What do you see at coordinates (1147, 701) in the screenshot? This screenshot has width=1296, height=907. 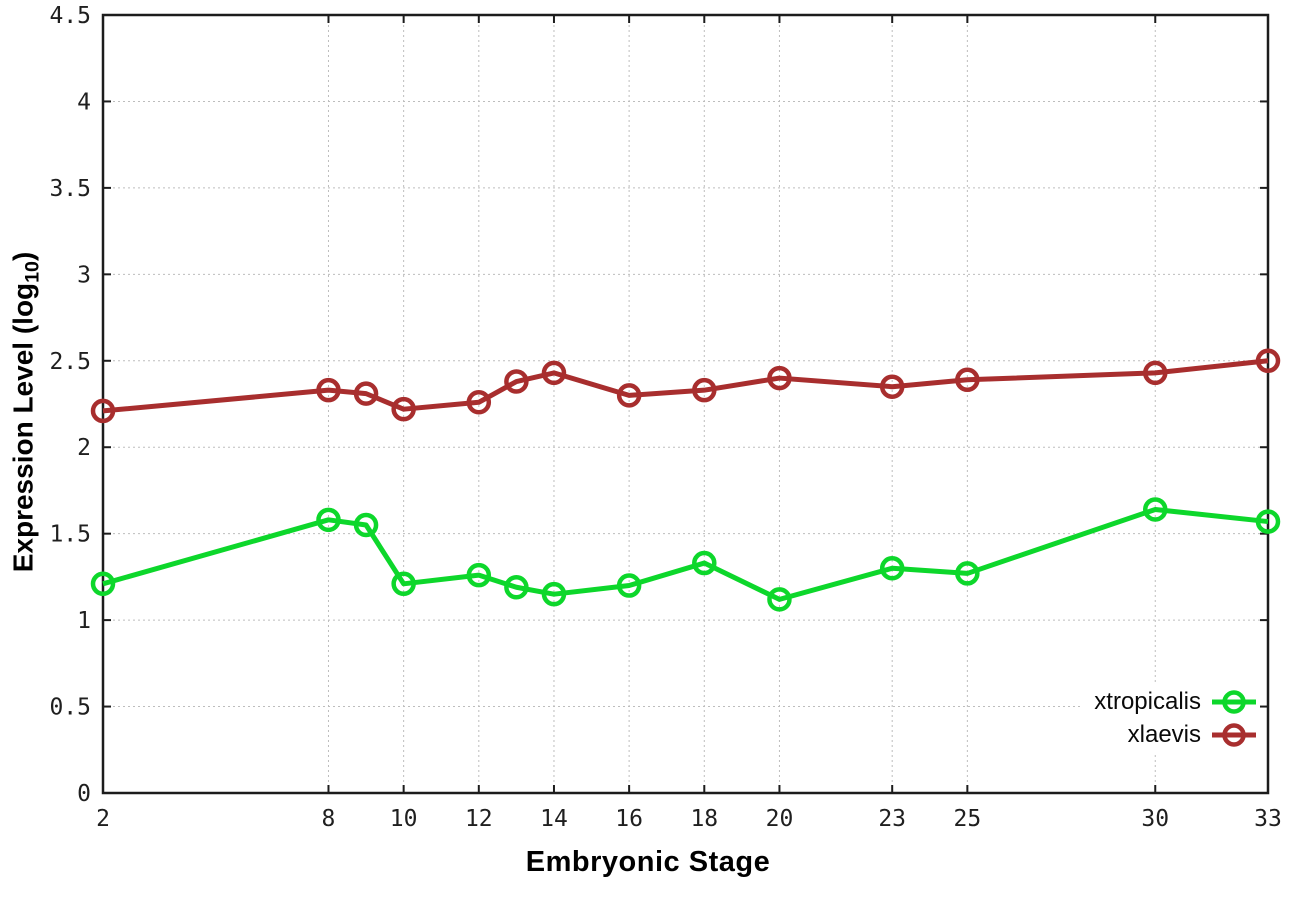 I see `legend-label: xtropicalis` at bounding box center [1147, 701].